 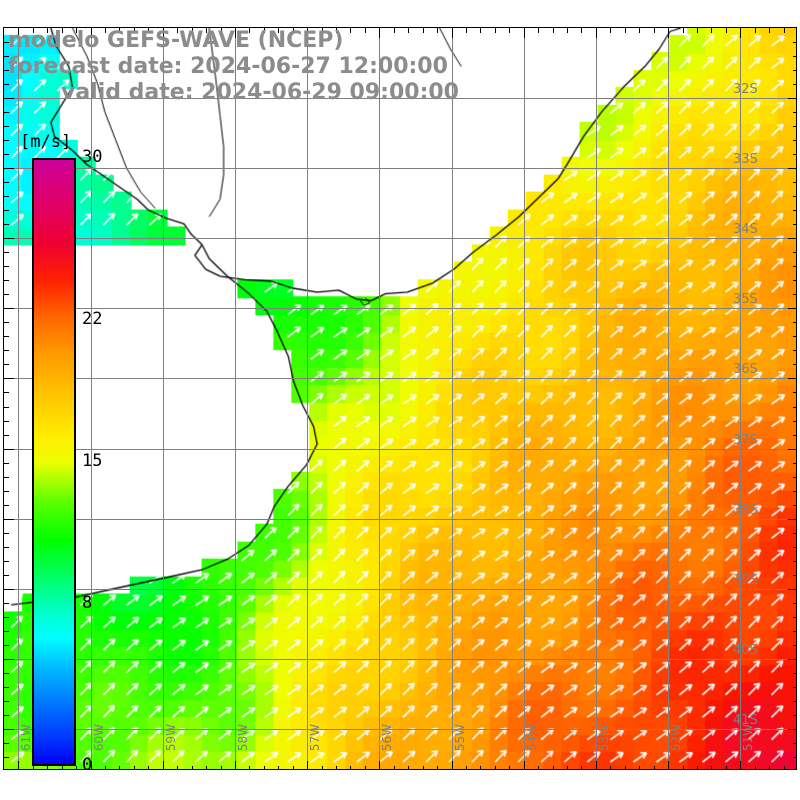 What do you see at coordinates (379, 398) in the screenshot?
I see `gridline-longitude` at bounding box center [379, 398].